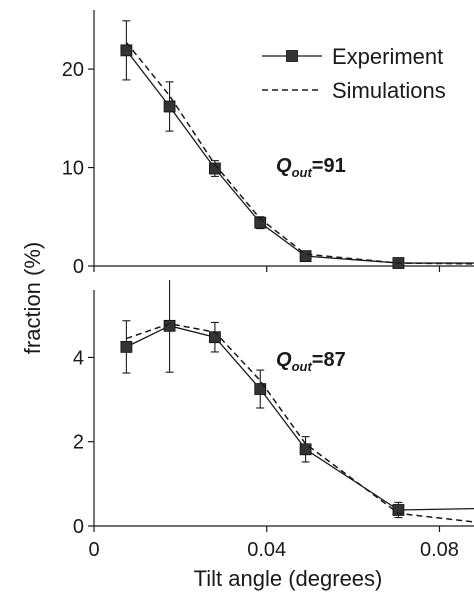 Image resolution: width=474 pixels, height=599 pixels. Describe the element at coordinates (389, 90) in the screenshot. I see `legend-label-simulations: Simulations` at that location.